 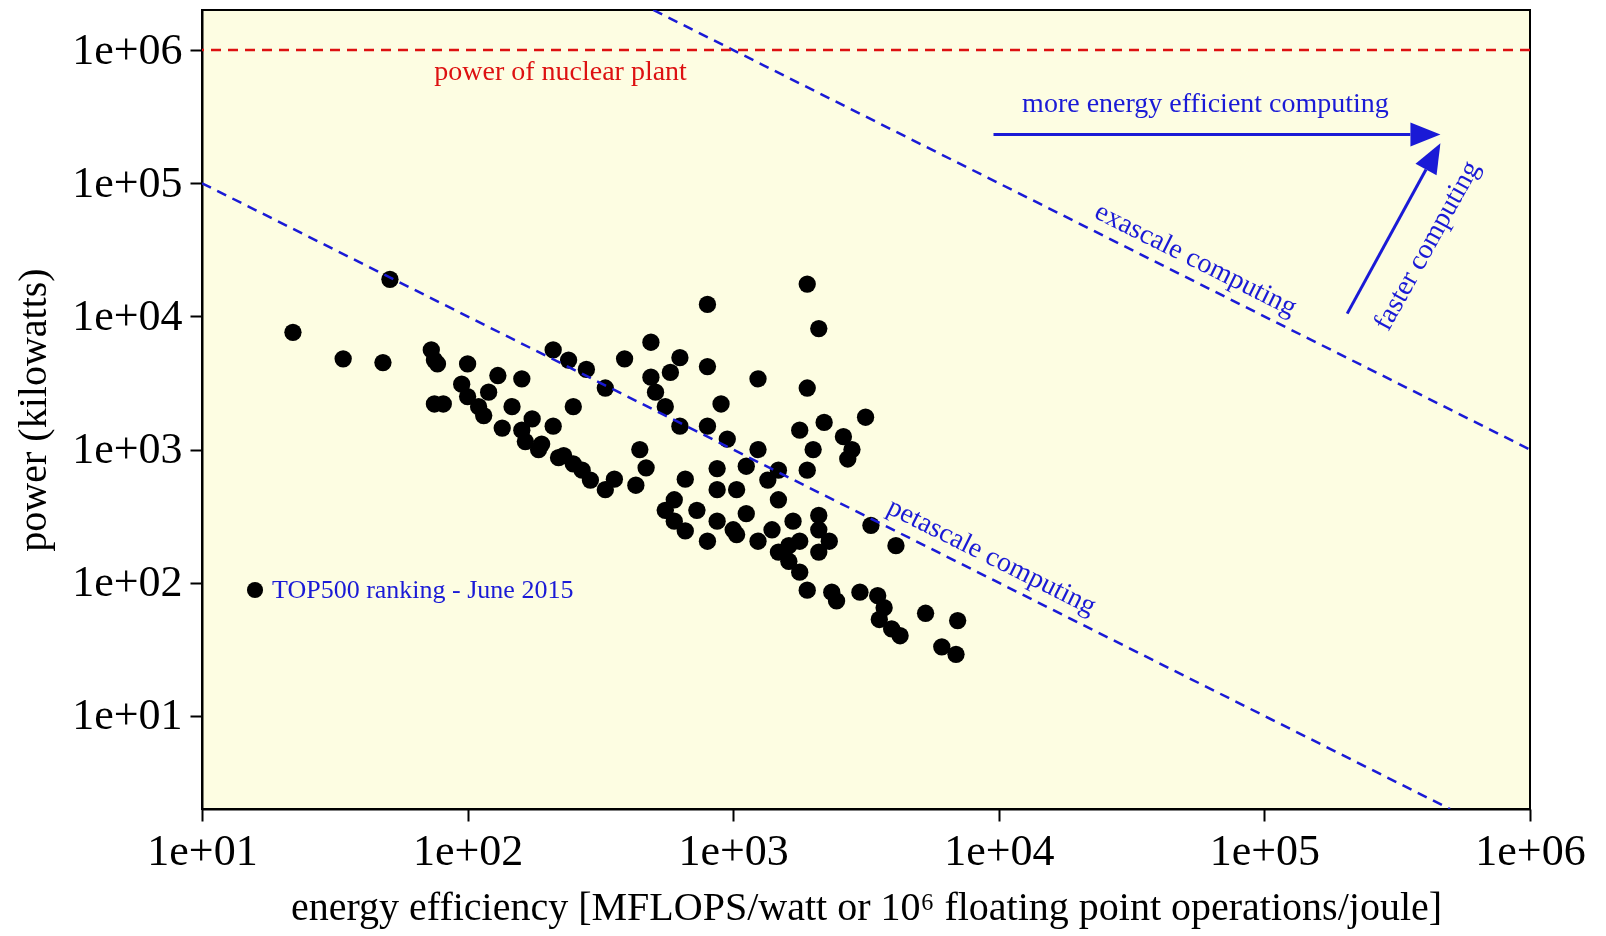 I want to click on y-tick-label: 1e+03, so click(x=127, y=449).